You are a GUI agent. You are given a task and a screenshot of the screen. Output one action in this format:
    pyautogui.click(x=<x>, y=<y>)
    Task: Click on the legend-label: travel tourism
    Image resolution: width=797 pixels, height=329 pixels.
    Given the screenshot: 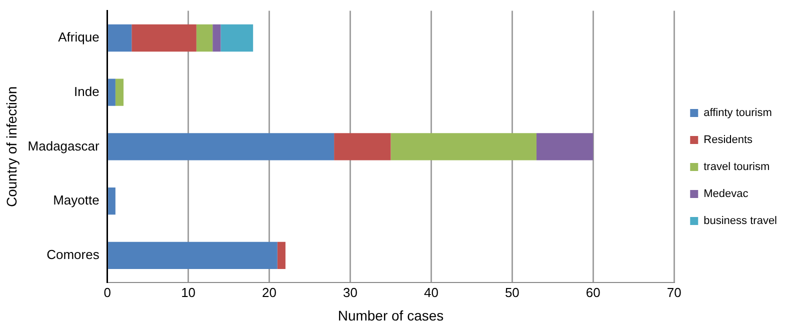 What is the action you would take?
    pyautogui.click(x=737, y=167)
    